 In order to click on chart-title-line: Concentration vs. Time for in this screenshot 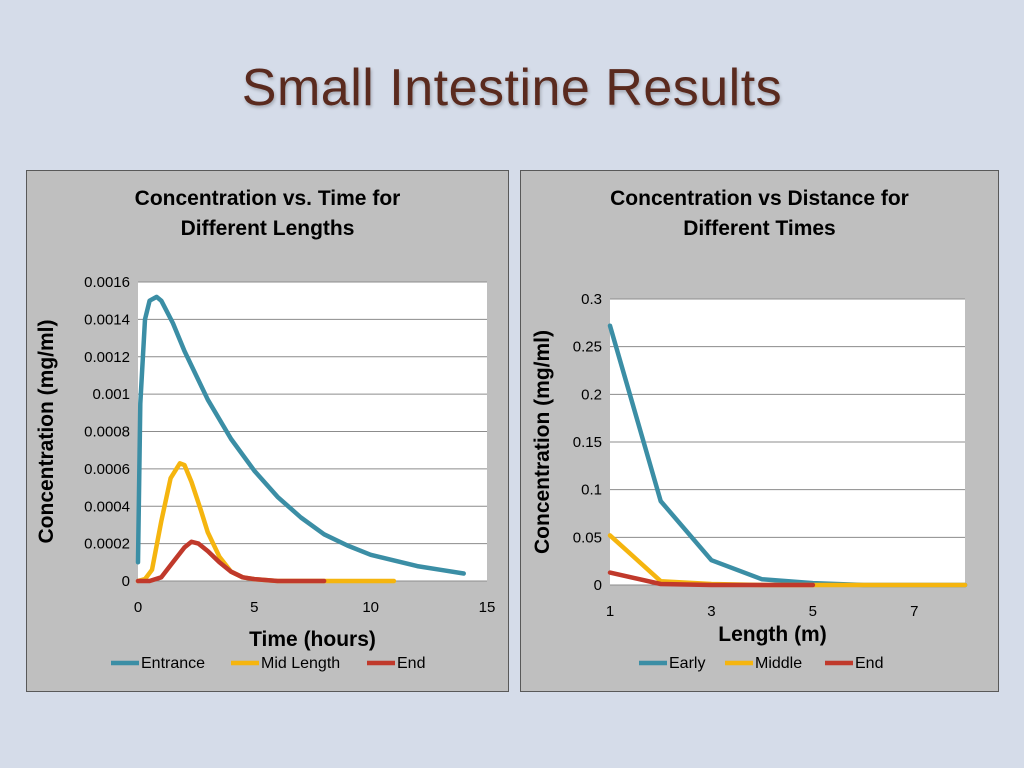, I will do `click(268, 198)`.